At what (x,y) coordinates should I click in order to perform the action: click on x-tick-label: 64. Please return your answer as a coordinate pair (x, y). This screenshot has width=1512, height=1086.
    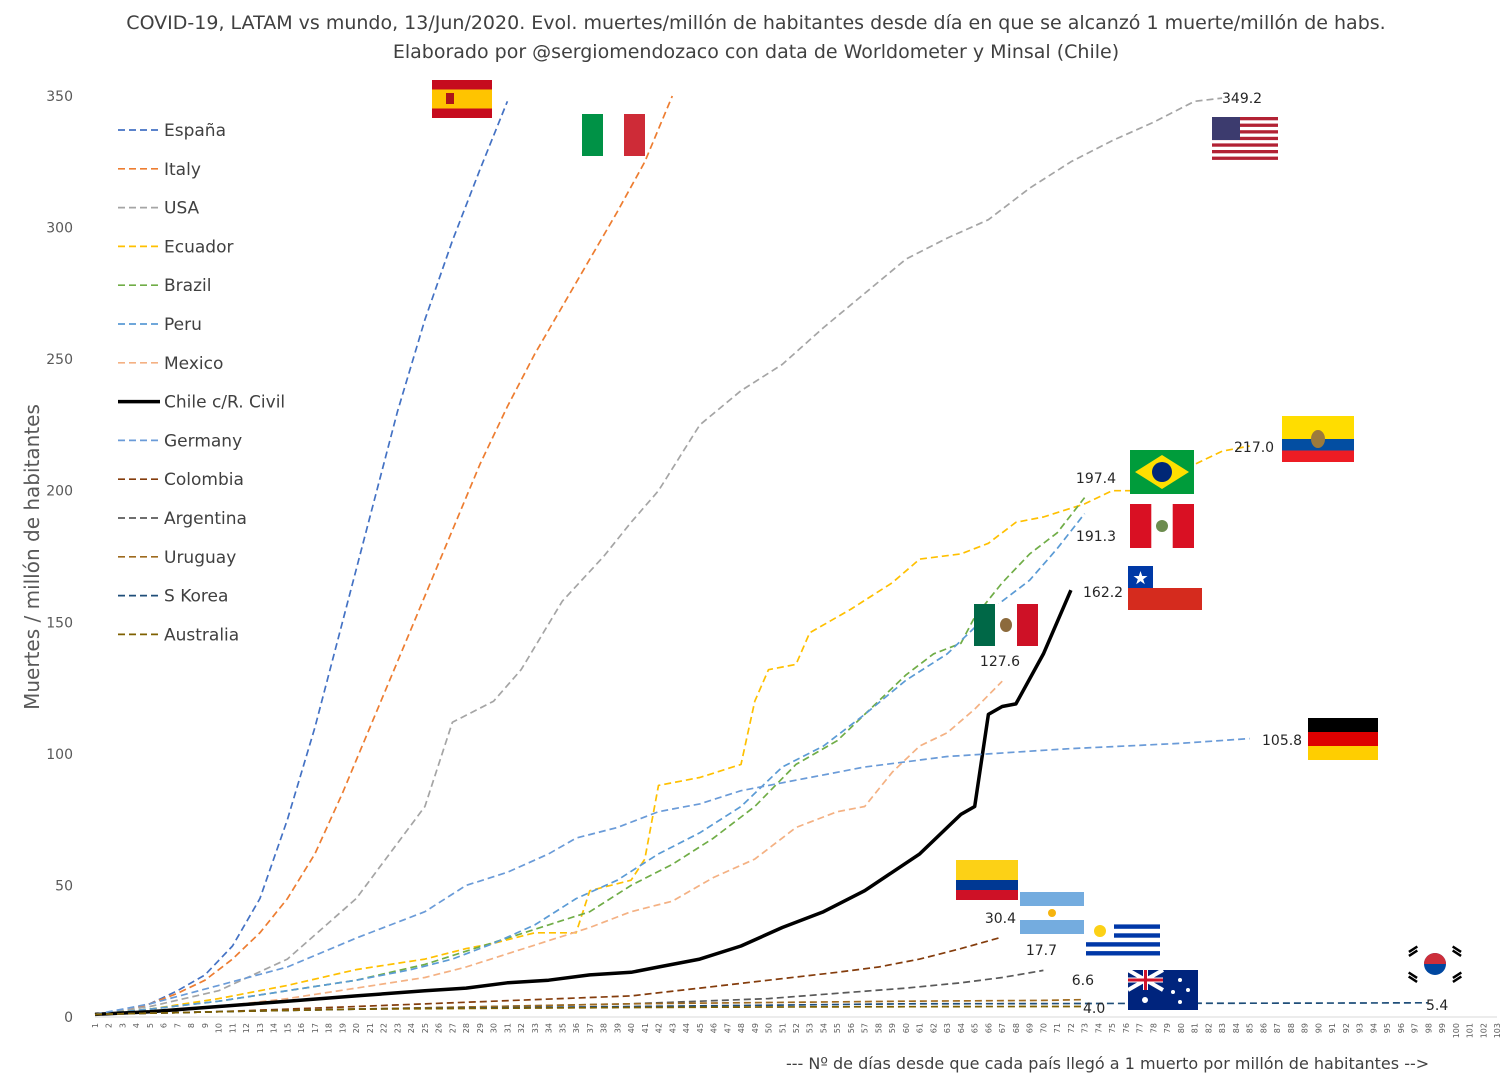
    Looking at the image, I should click on (961, 1028).